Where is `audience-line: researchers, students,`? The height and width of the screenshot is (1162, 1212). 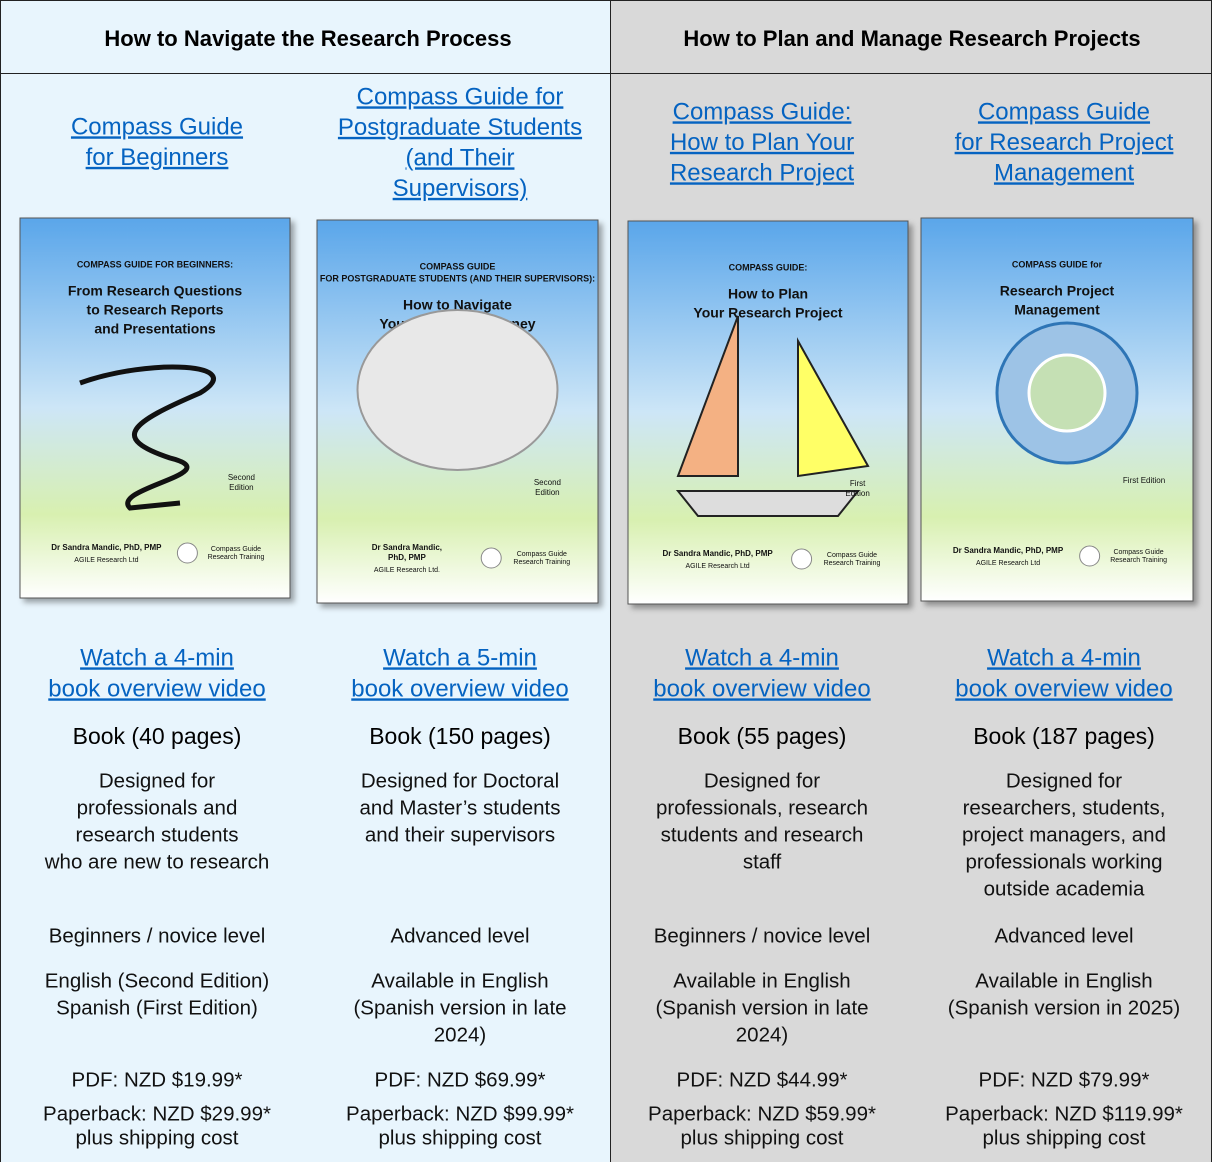 audience-line: researchers, students, is located at coordinates (1064, 807).